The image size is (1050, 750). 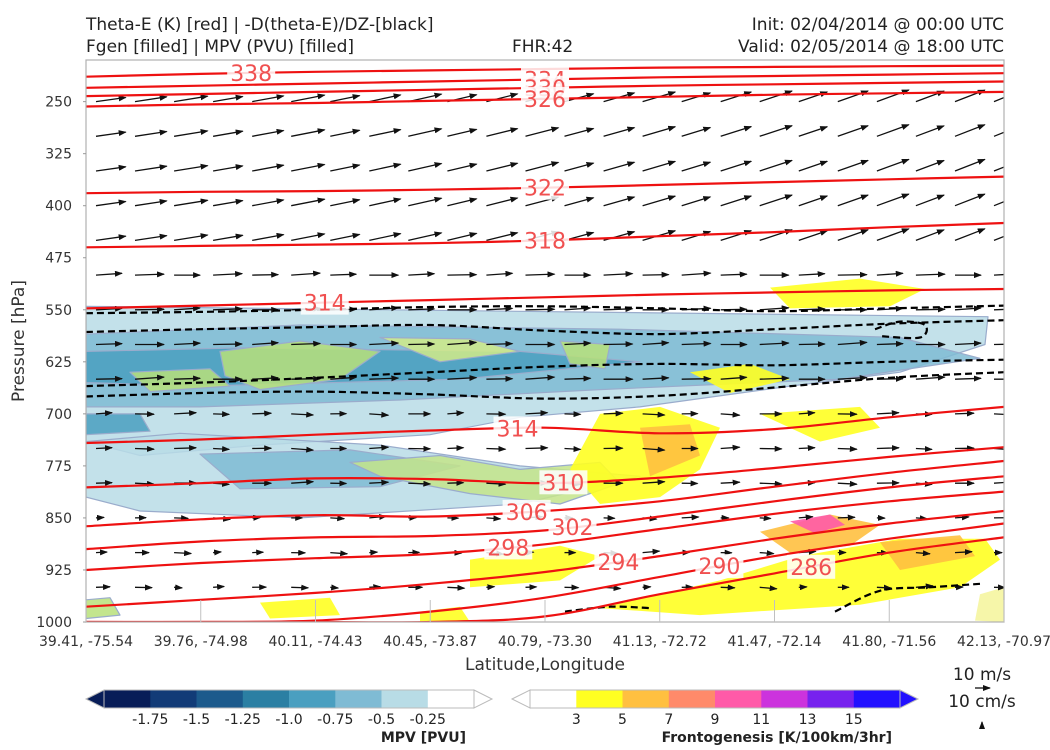 I want to click on fgen-colorbar-frame, so click(x=715, y=699).